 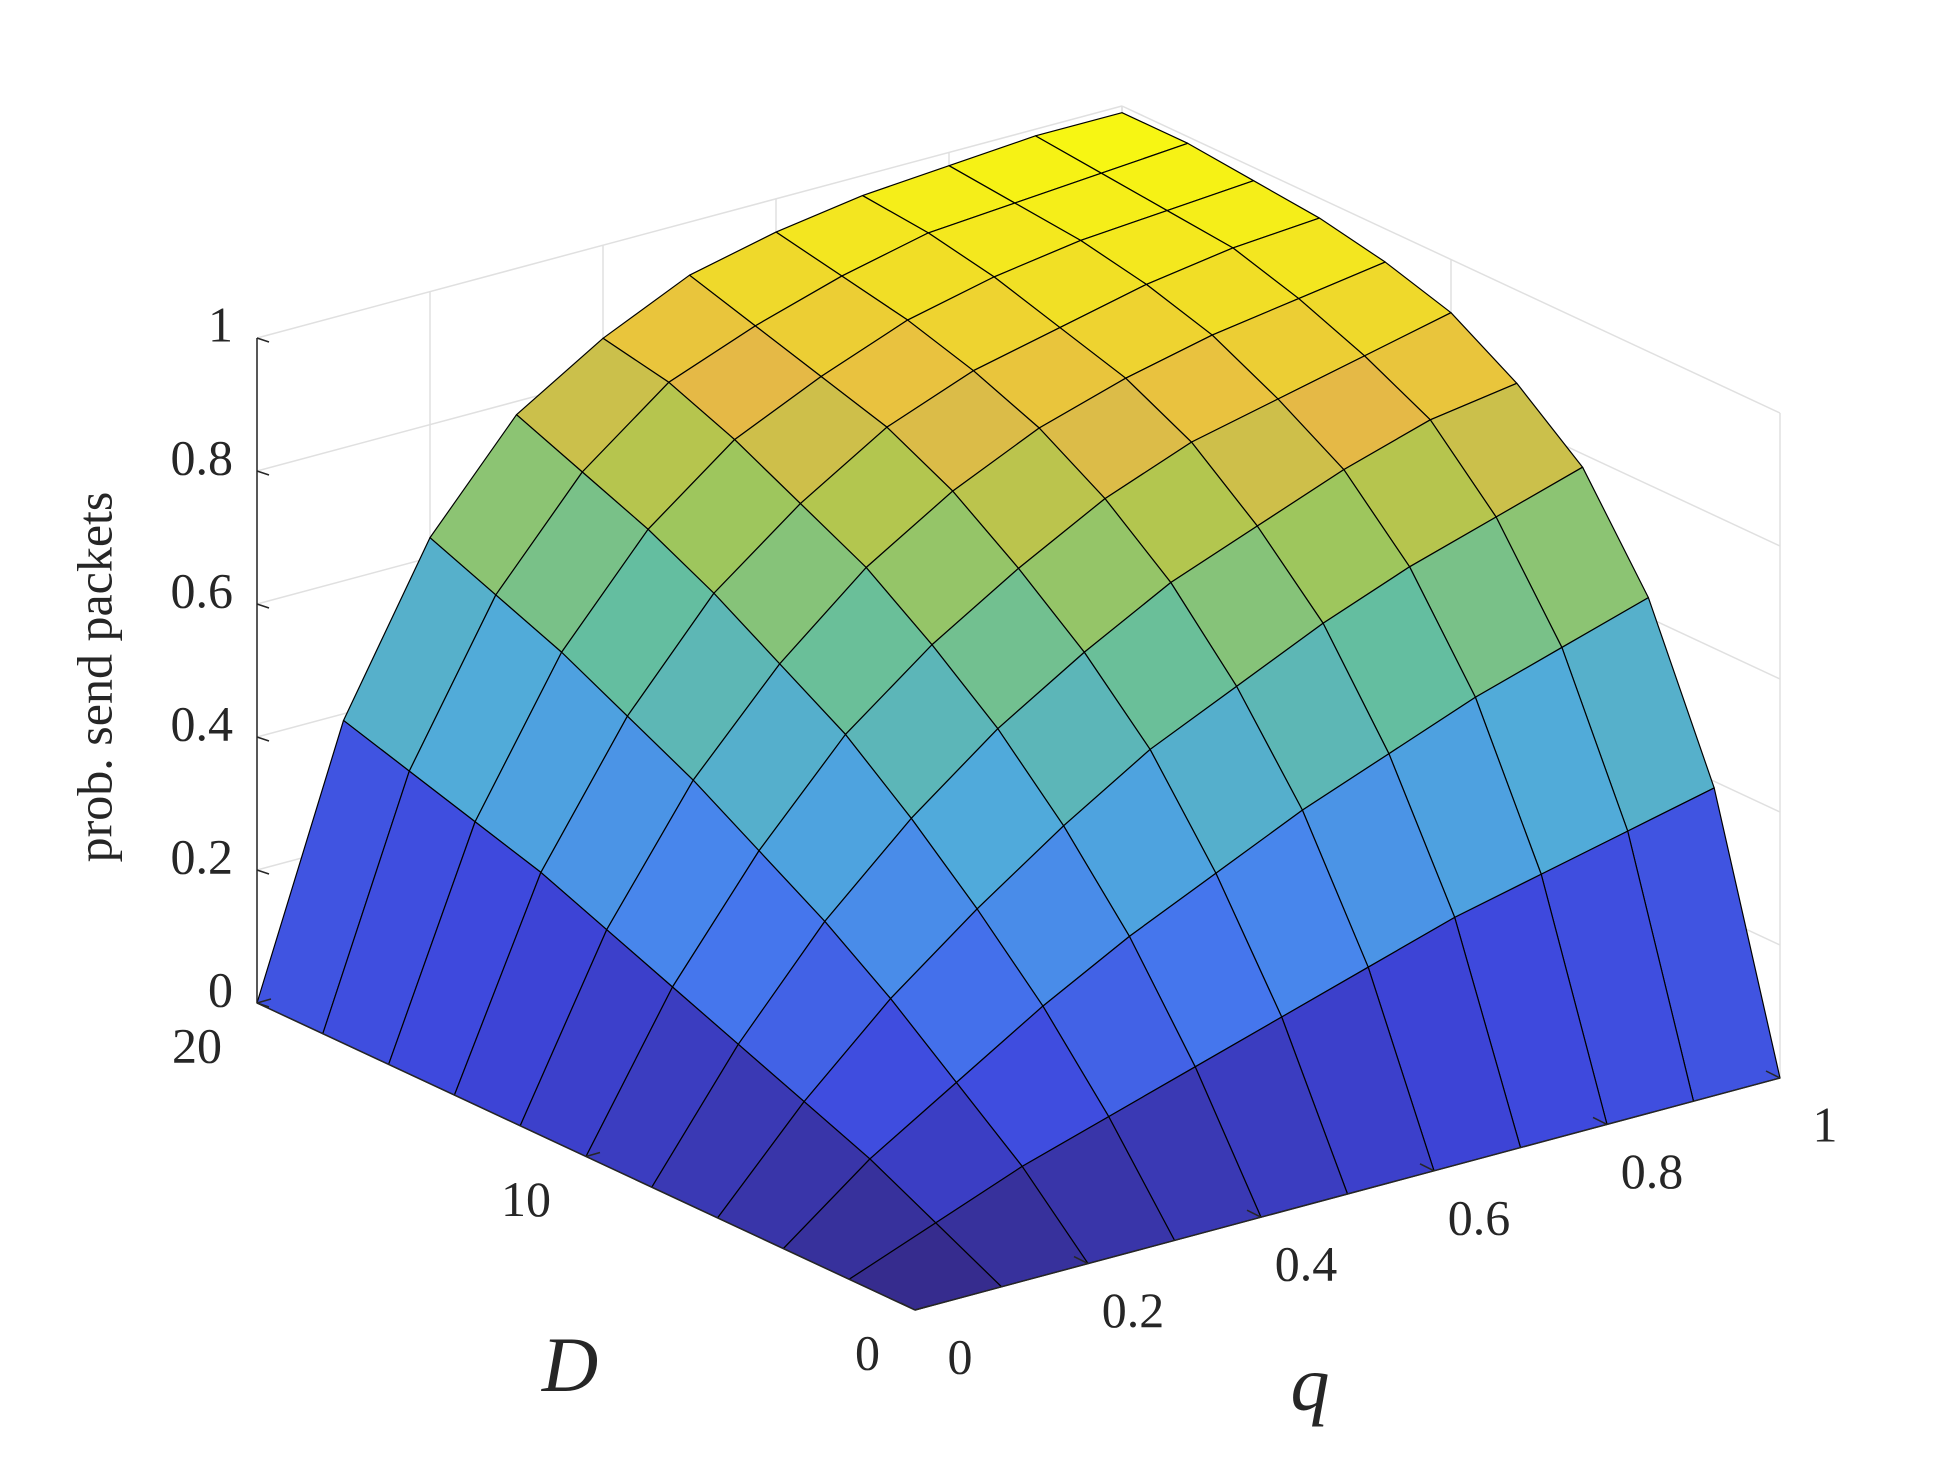 I want to click on y-axis-line, so click(x=1347, y=1194).